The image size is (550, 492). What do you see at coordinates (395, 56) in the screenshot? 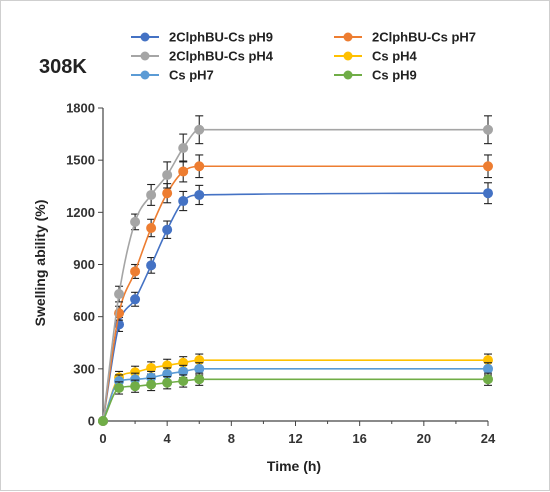
I see `legend-label: Cs pH4` at bounding box center [395, 56].